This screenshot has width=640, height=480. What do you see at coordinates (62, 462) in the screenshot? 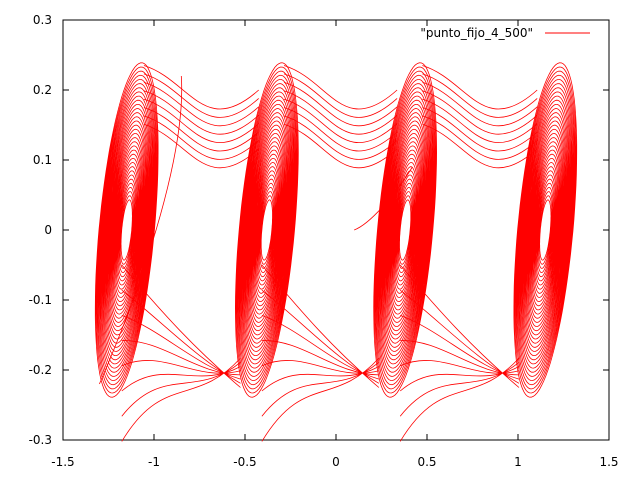
I see `x-tick-label: -1.5` at bounding box center [62, 462].